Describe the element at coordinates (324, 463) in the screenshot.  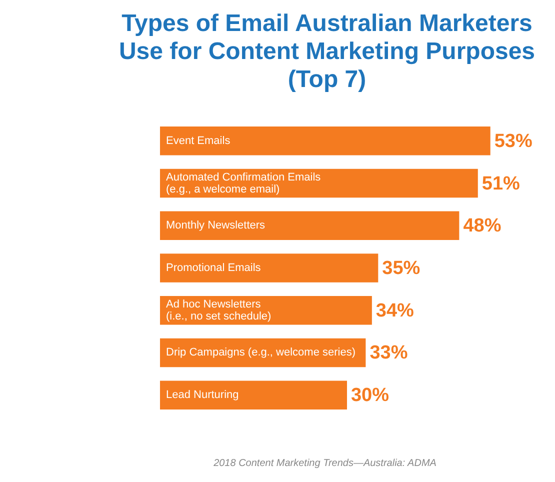
I see `text: 2018 Content Marketing Trends—Australia: ADMA` at that location.